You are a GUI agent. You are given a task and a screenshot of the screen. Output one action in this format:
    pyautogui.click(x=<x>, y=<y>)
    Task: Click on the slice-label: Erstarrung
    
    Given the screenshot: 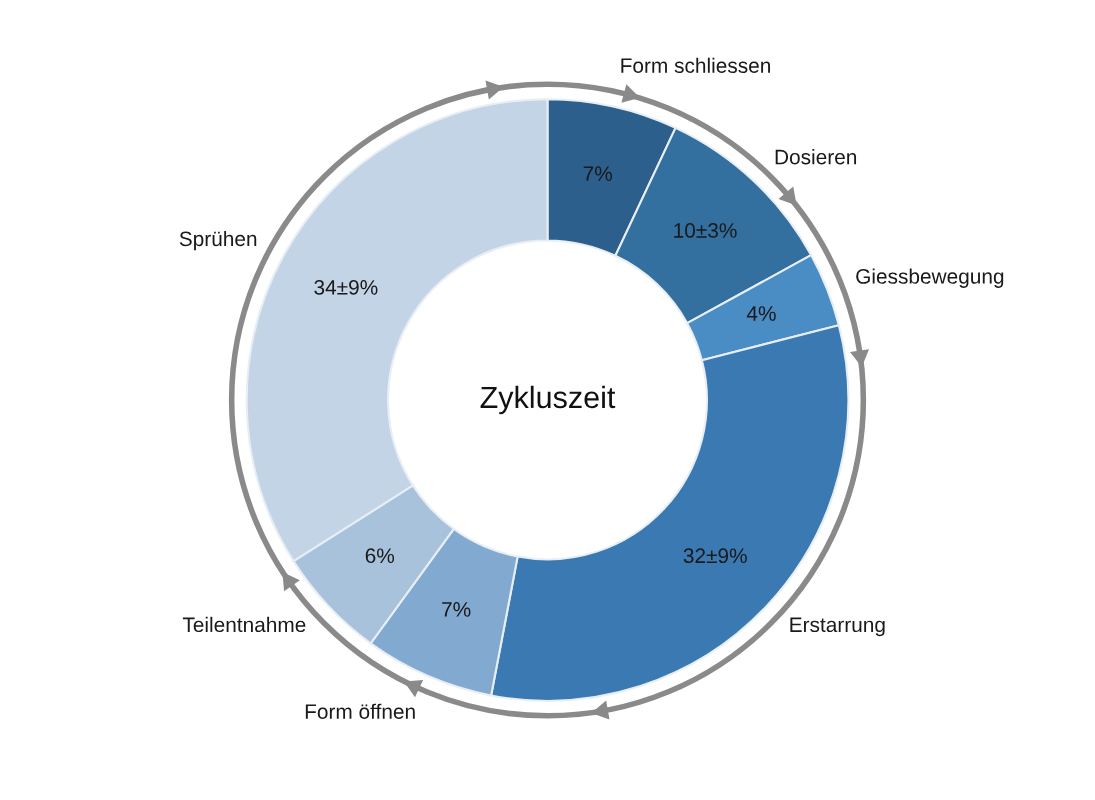 What is the action you would take?
    pyautogui.click(x=837, y=627)
    